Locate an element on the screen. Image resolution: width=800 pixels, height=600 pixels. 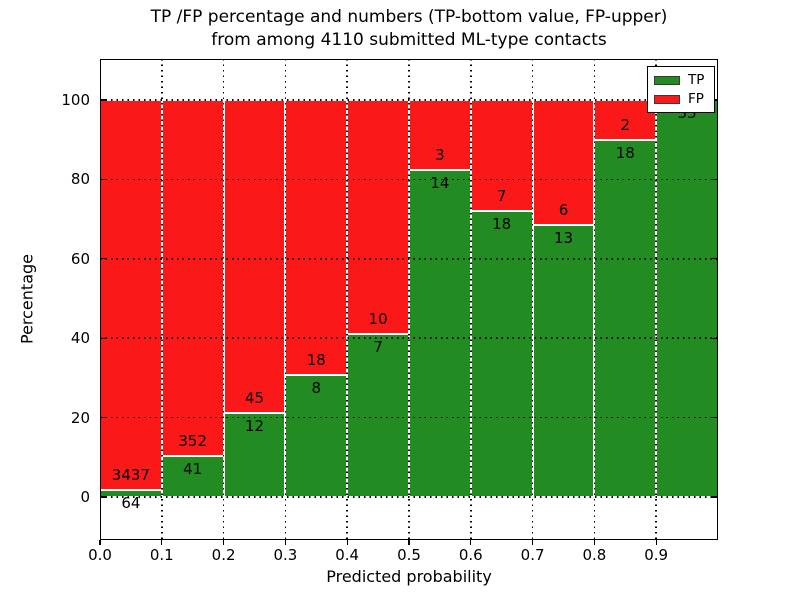
y-tick-label: 40 is located at coordinates (80, 338).